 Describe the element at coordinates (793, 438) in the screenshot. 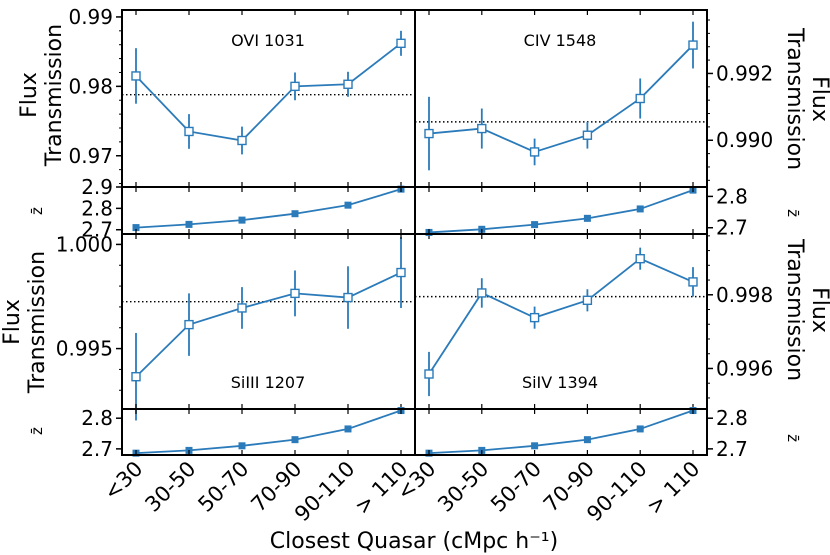

I see `ylabel-z-siiv: z̄` at that location.